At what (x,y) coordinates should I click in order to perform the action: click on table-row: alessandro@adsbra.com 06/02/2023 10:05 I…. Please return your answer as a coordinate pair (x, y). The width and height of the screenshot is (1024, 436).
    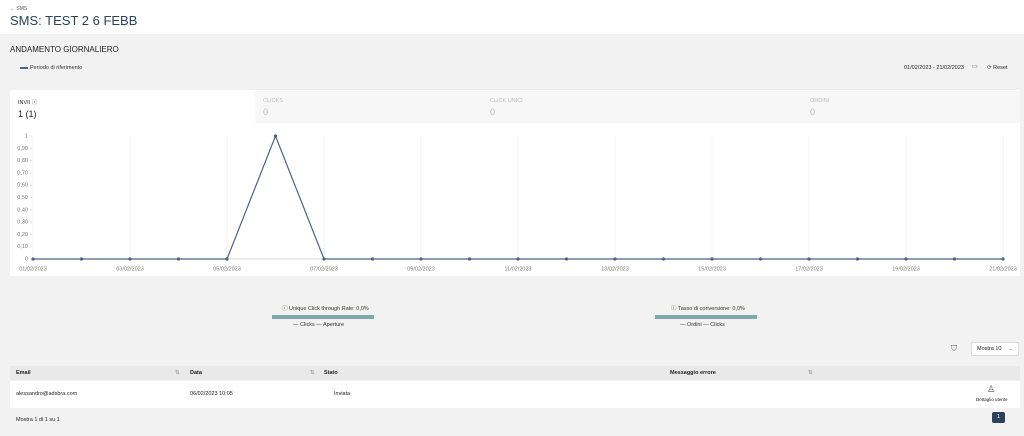
    Looking at the image, I should click on (515, 394).